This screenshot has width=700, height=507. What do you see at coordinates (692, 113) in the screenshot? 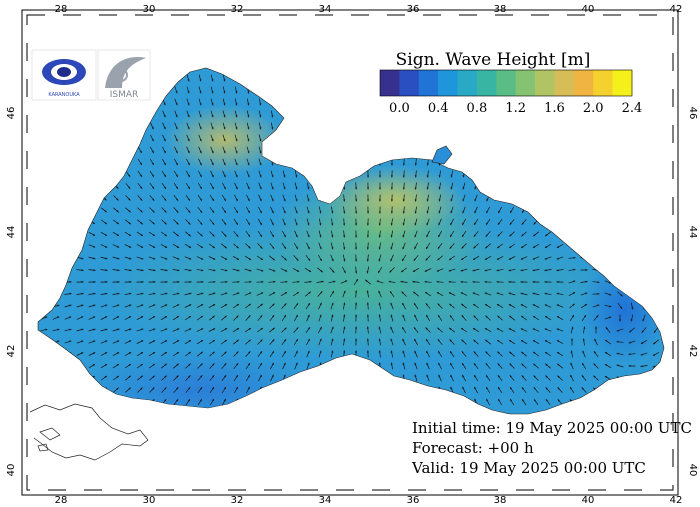
I see `lat-label-right: 46` at bounding box center [692, 113].